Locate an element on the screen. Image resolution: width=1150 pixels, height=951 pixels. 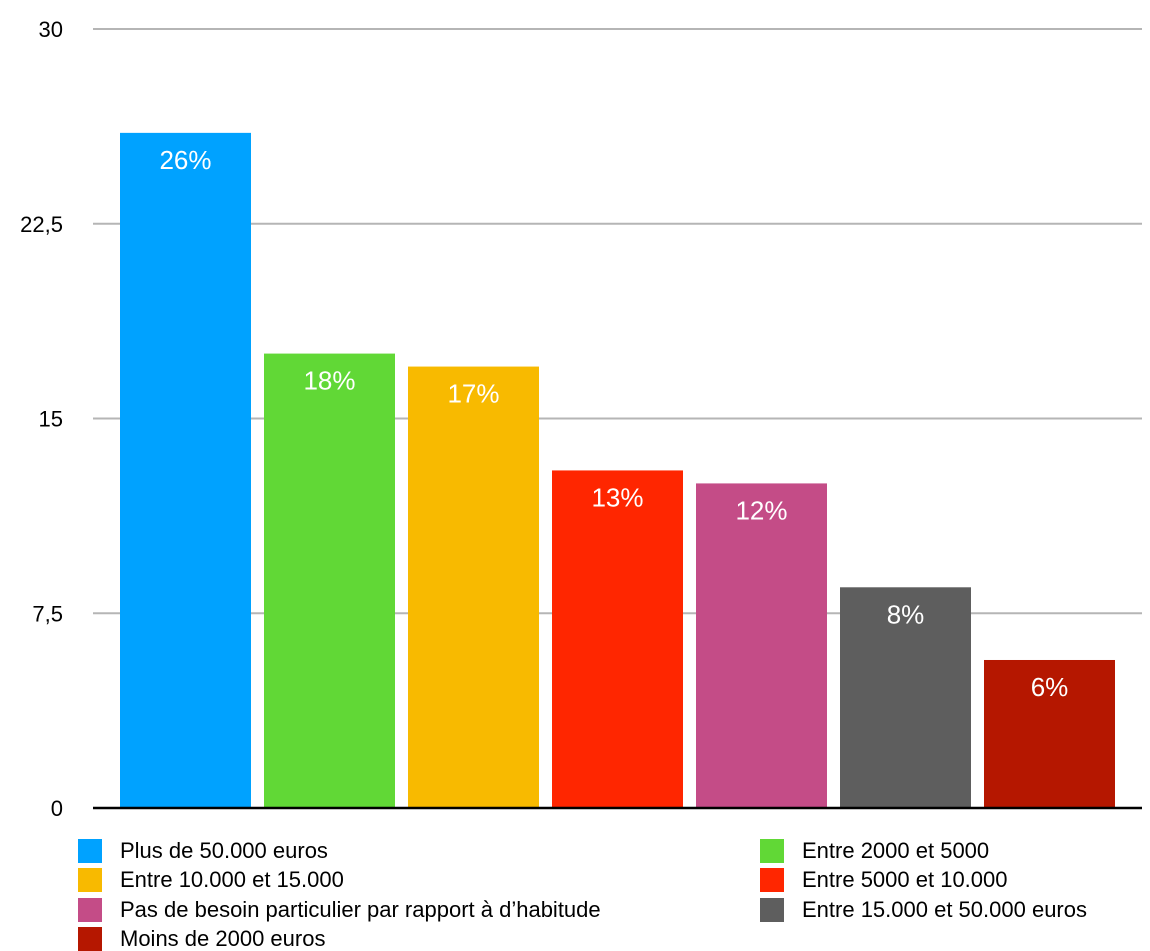
y-tick-label: 22,5 is located at coordinates (41, 224).